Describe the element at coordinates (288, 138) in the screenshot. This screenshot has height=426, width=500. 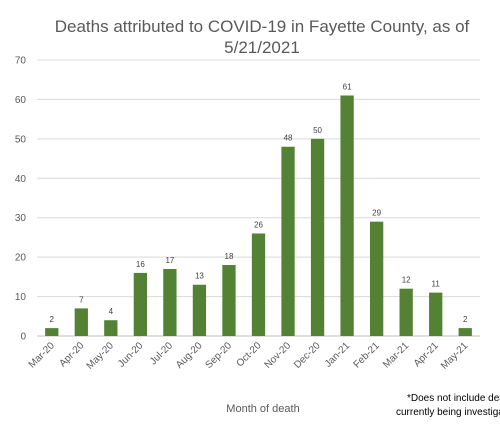
I see `data-label: 48` at that location.